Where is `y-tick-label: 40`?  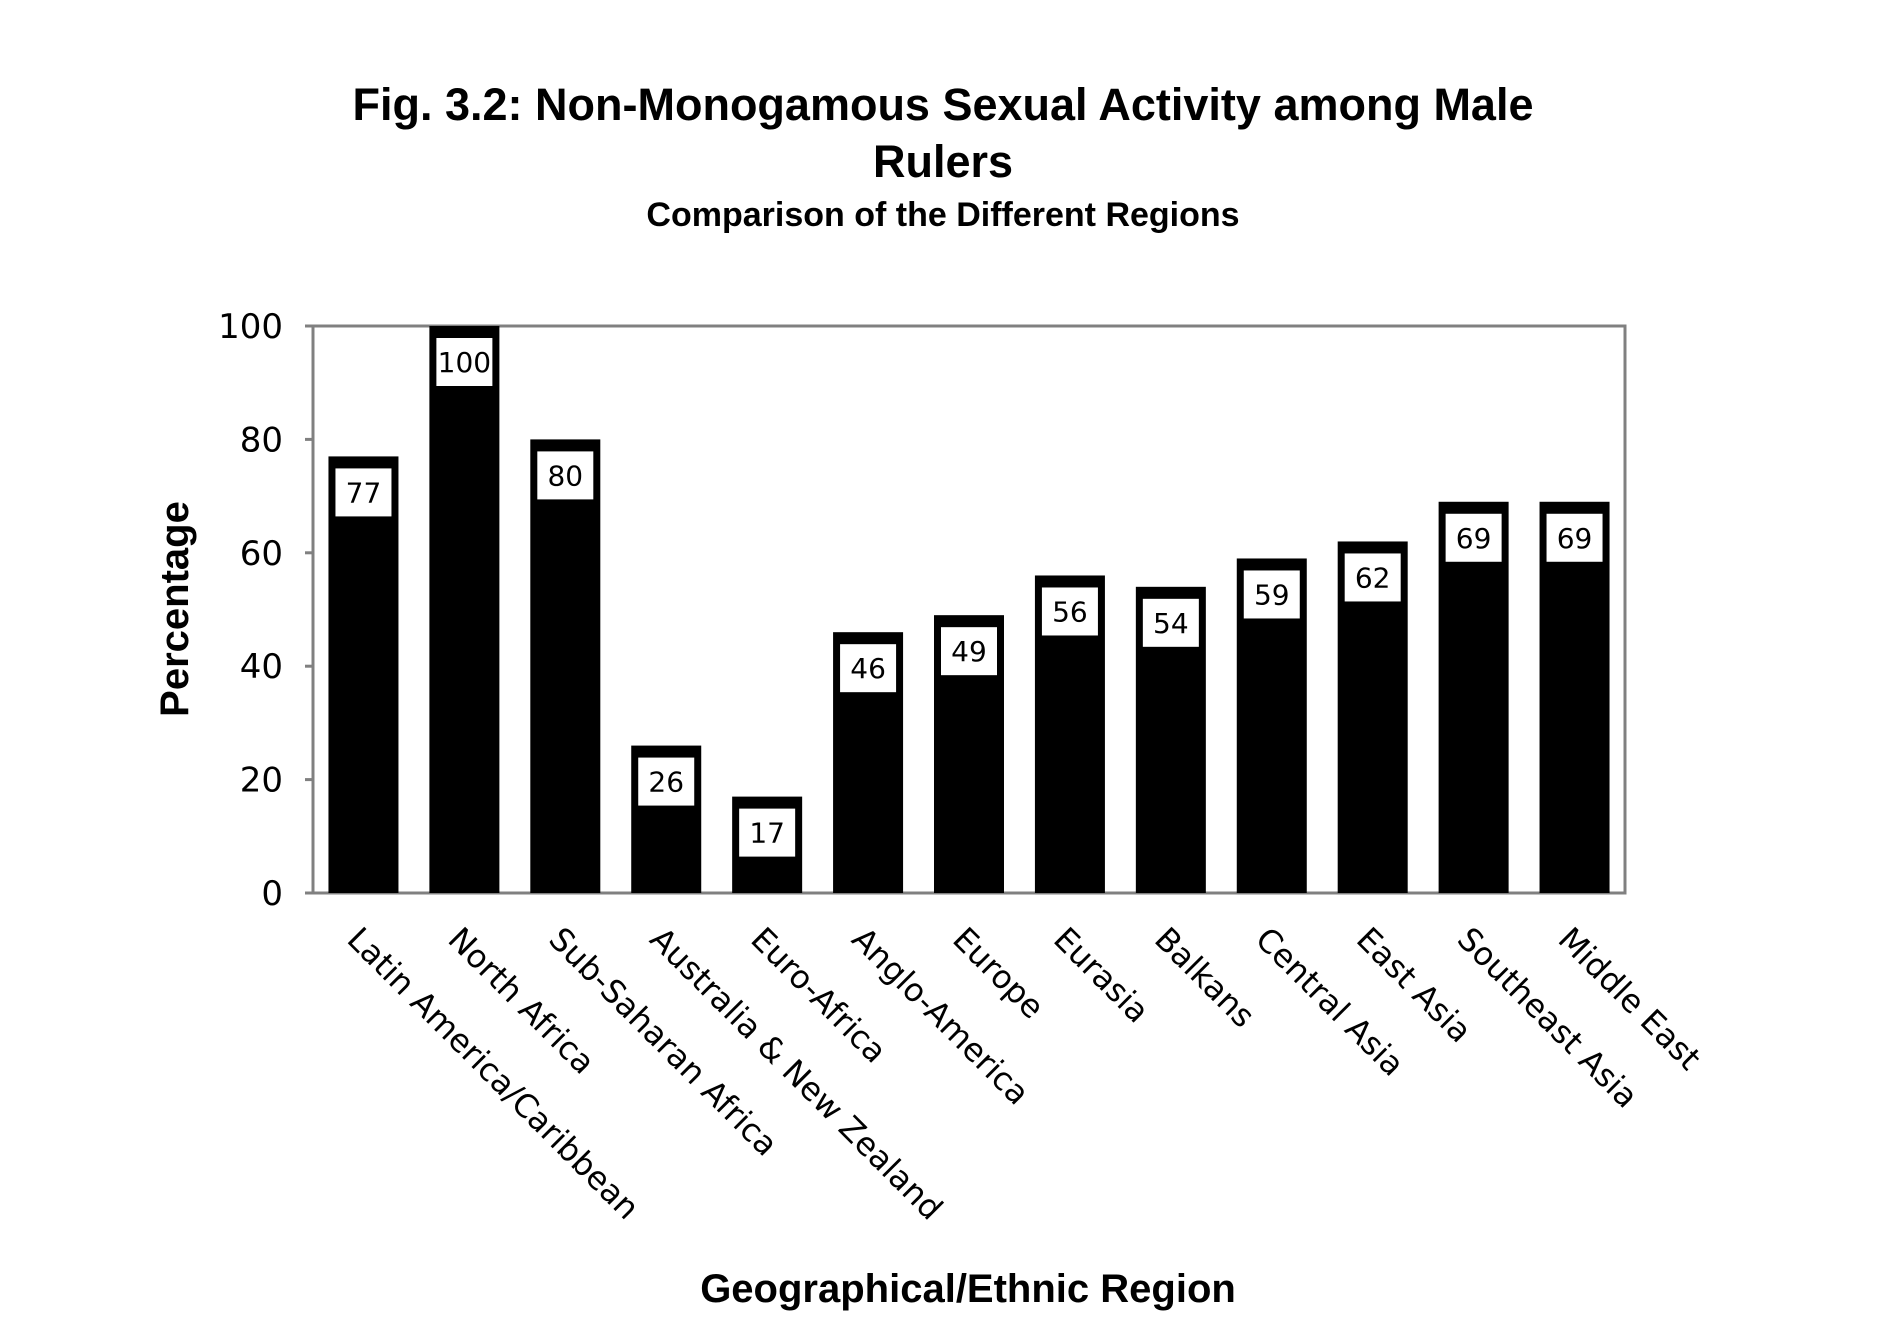 y-tick-label: 40 is located at coordinates (261, 667).